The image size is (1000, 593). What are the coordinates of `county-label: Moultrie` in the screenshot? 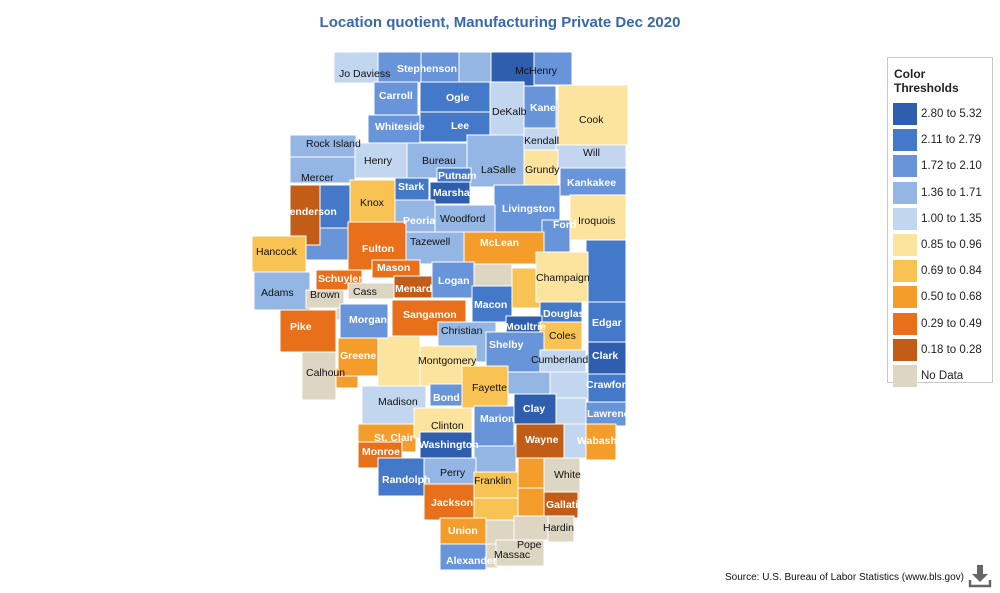 It's located at (525, 327).